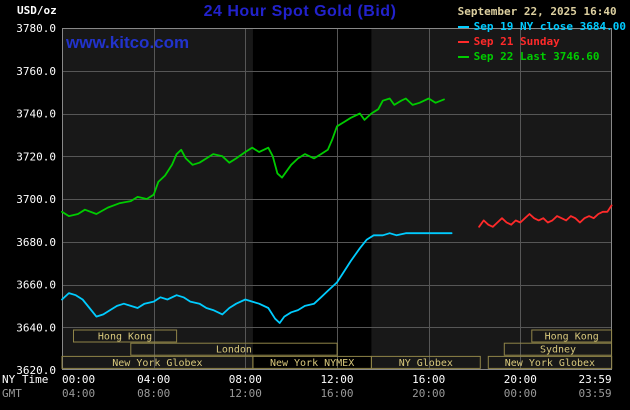 The width and height of the screenshot is (630, 410). Describe the element at coordinates (428, 379) in the screenshot. I see `x-tick-label-ny: 16:00` at that location.